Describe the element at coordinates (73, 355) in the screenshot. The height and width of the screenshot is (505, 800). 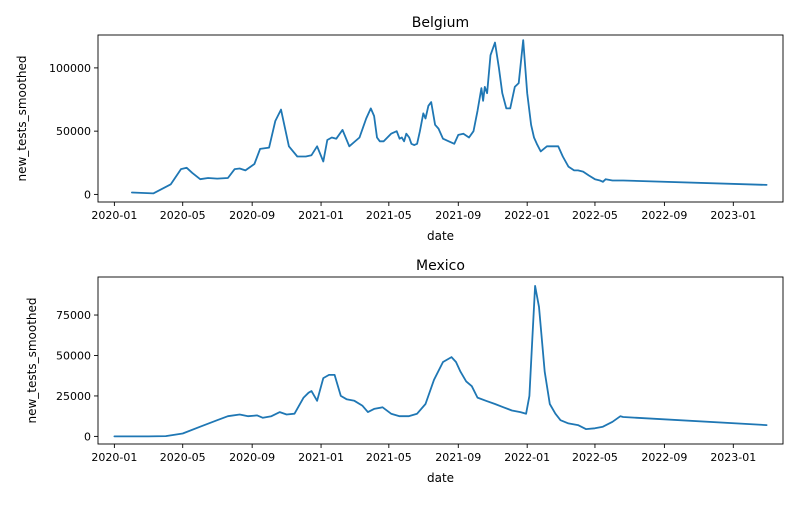
I see `mexico-y-tick-label: 50000` at that location.